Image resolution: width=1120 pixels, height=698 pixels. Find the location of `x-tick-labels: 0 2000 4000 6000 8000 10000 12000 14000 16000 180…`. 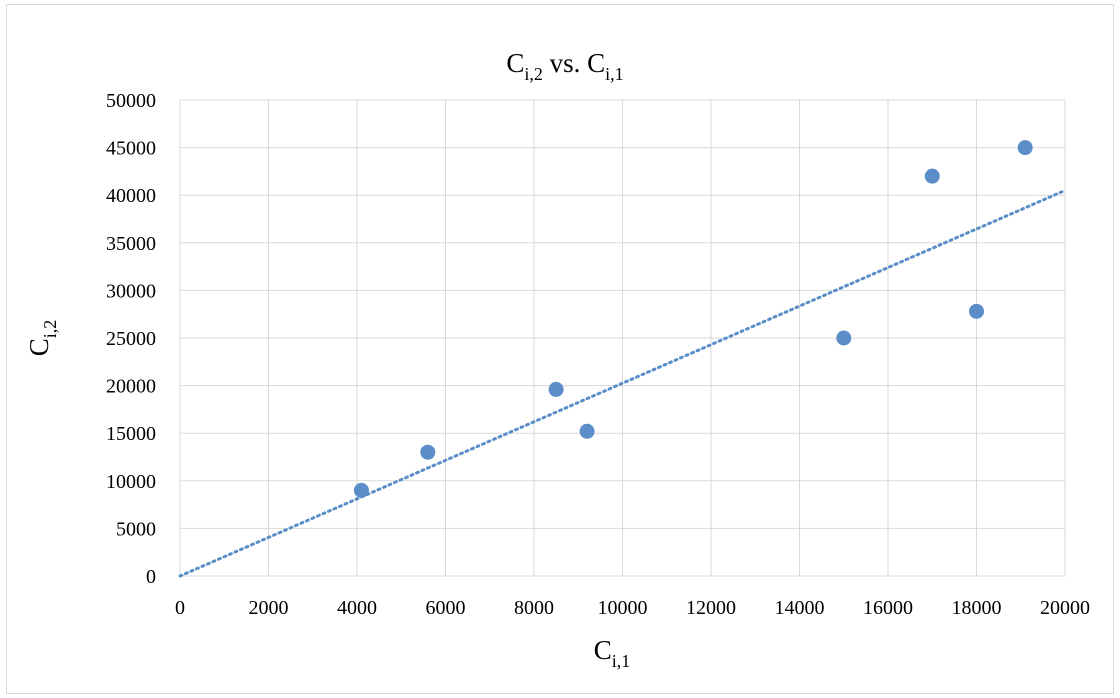

x-tick-labels: 0 2000 4000 6000 8000 10000 12000 14000 16000 180… is located at coordinates (632, 608).